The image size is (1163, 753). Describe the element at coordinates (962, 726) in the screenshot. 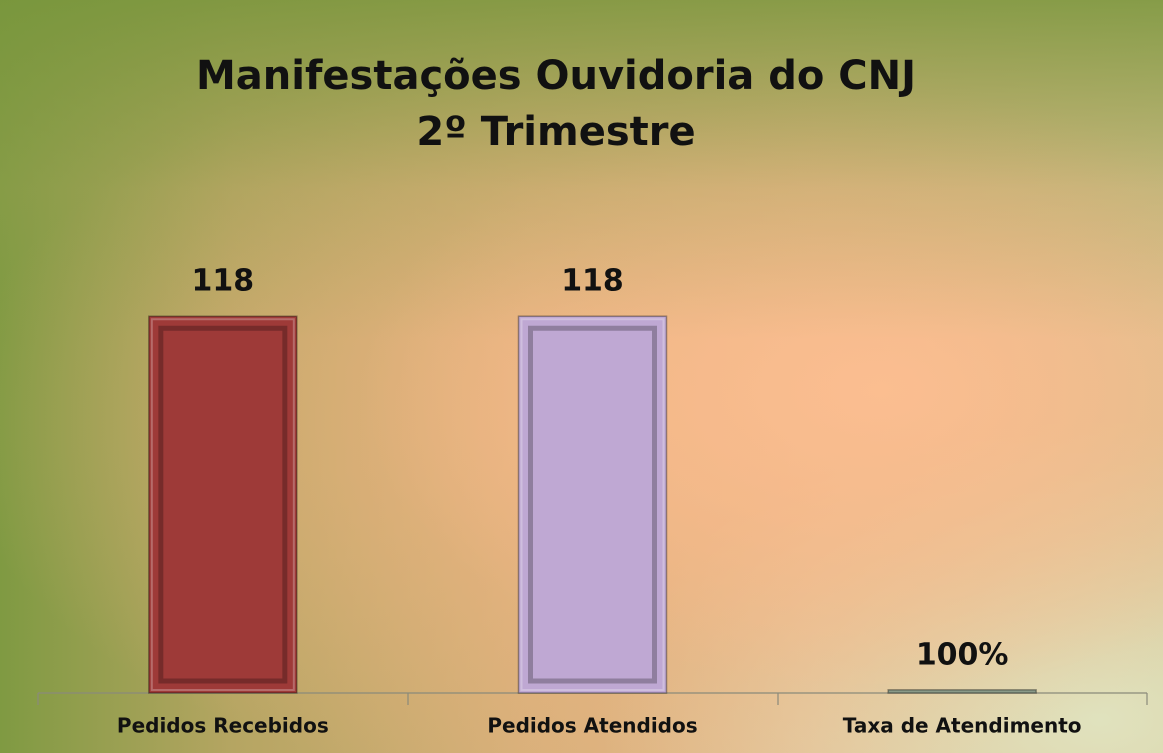

I see `x-tick-label: Taxa de Atendimento` at that location.